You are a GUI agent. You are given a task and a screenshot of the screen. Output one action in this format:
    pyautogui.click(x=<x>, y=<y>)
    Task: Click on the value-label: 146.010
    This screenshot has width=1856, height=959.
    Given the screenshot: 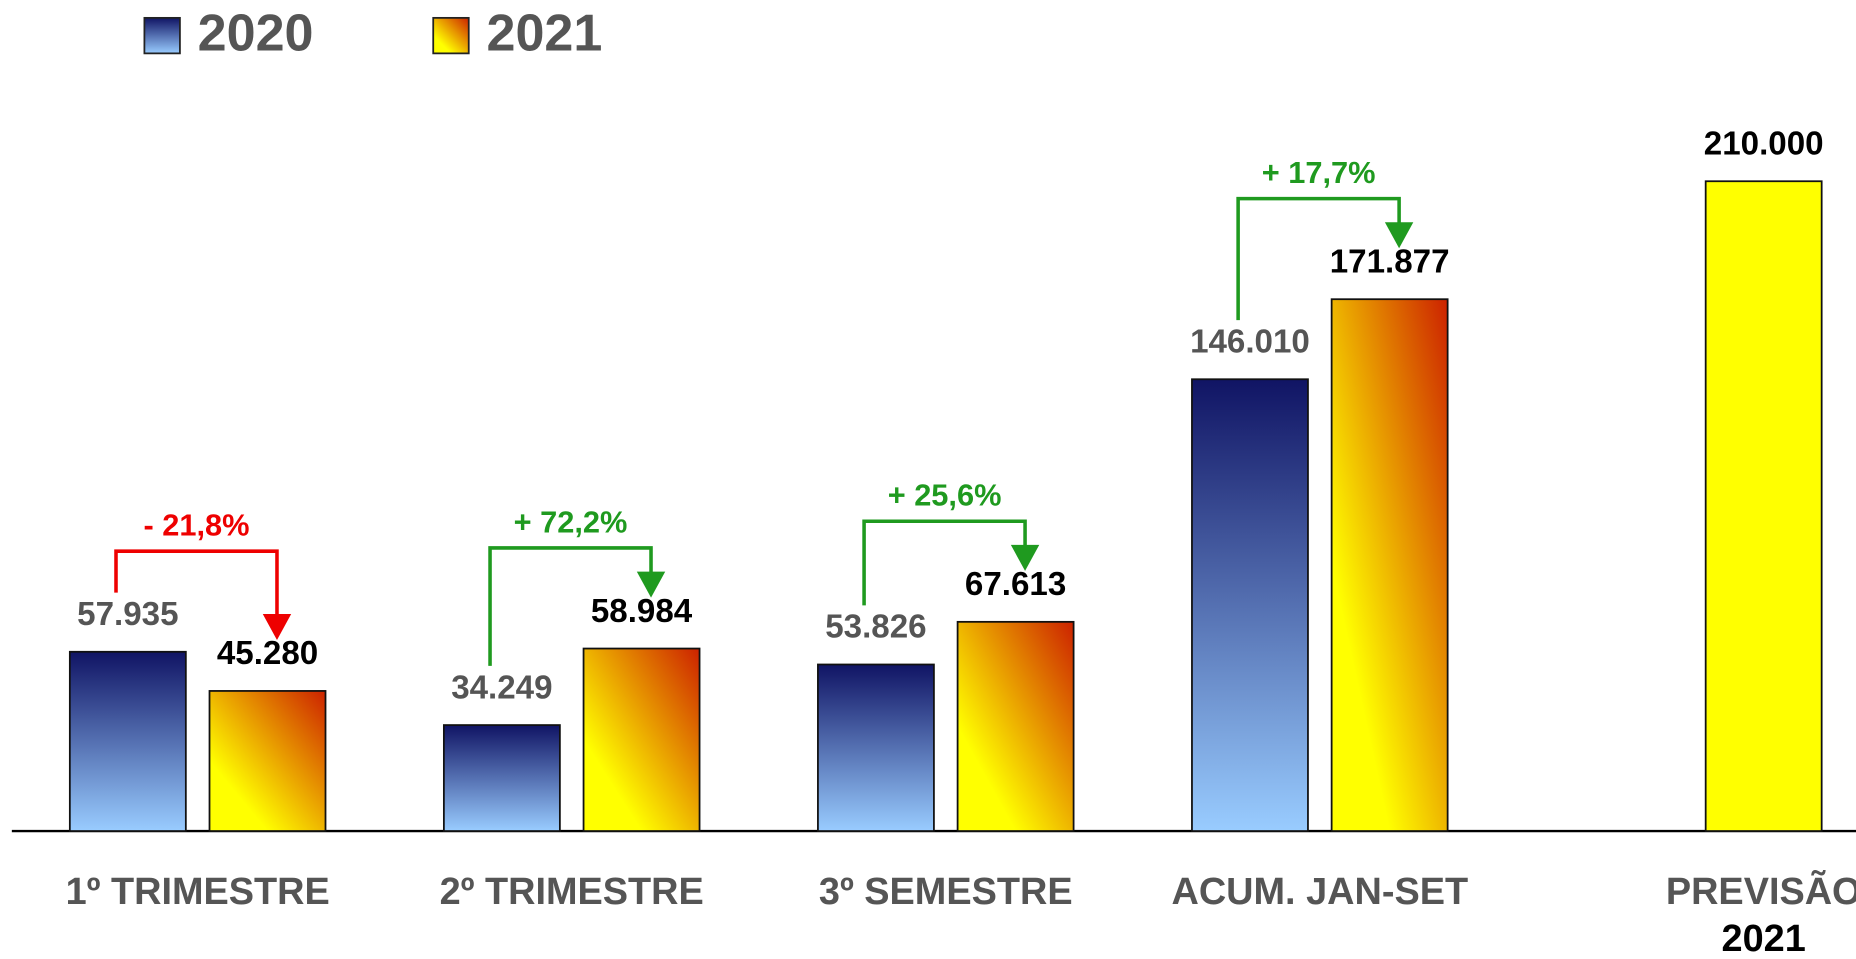 What is the action you would take?
    pyautogui.click(x=1250, y=341)
    